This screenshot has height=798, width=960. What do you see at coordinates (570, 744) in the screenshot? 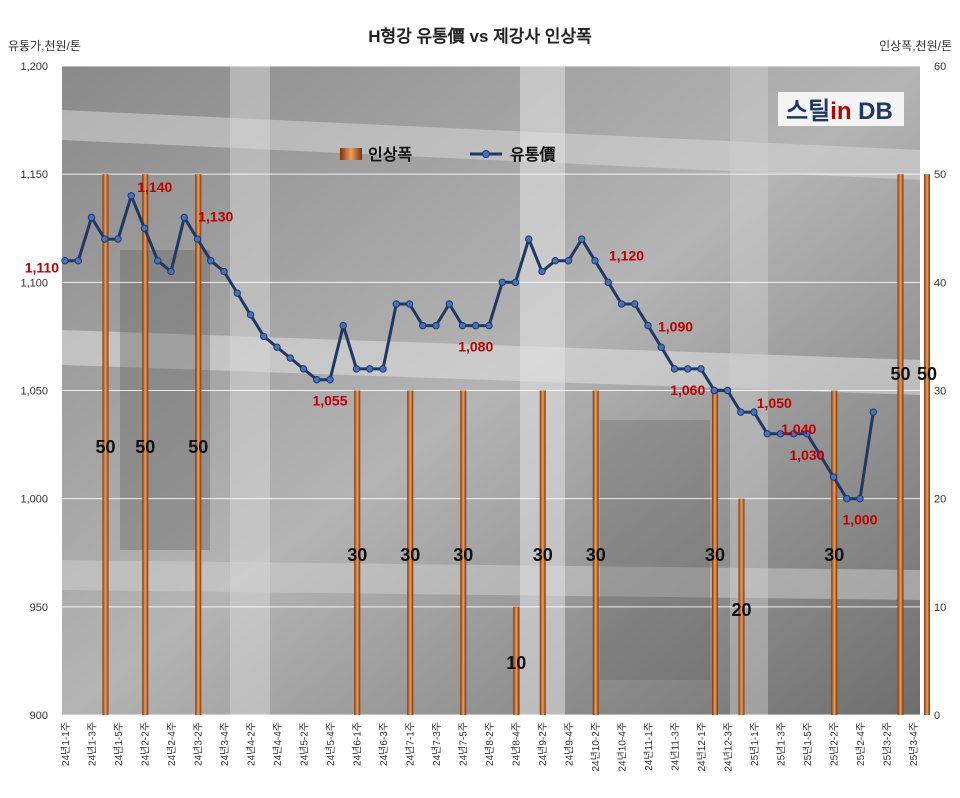
I see `x-tick-label: 24년9-4주` at bounding box center [570, 744].